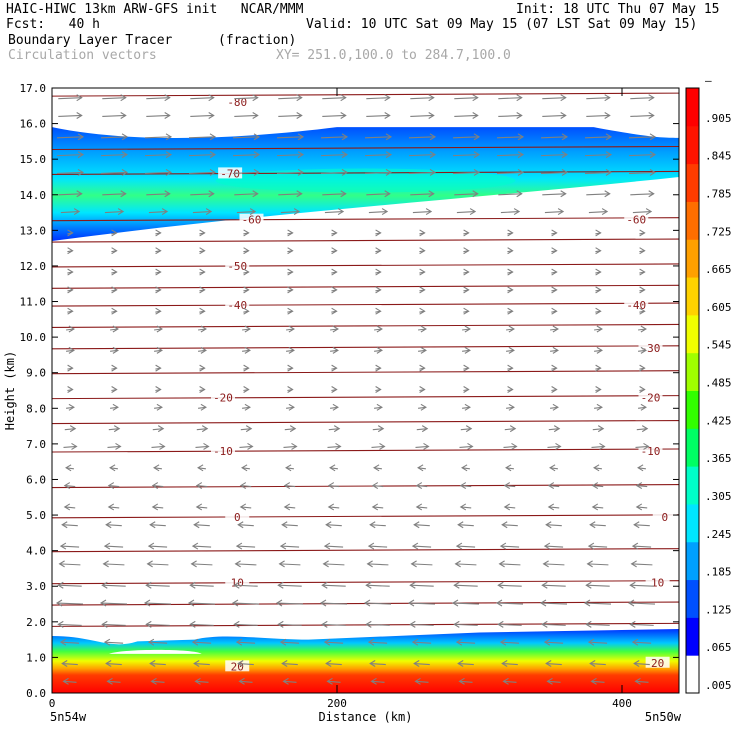  What do you see at coordinates (33, 266) in the screenshot?
I see `y-tick-label: 12.0` at bounding box center [33, 266].